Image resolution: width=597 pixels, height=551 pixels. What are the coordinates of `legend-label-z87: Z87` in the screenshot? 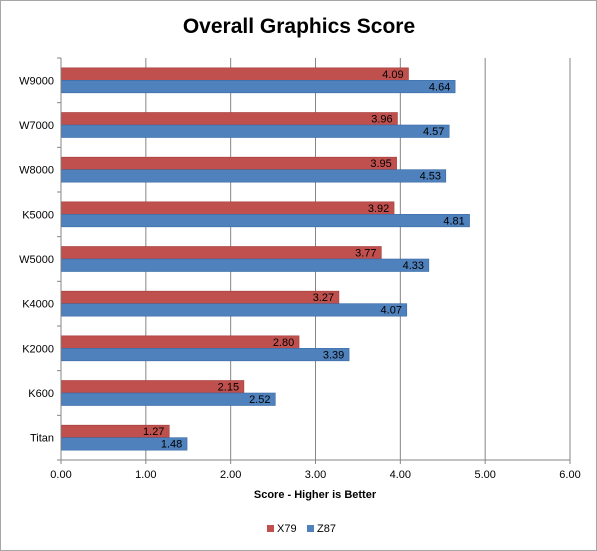 It's located at (326, 529).